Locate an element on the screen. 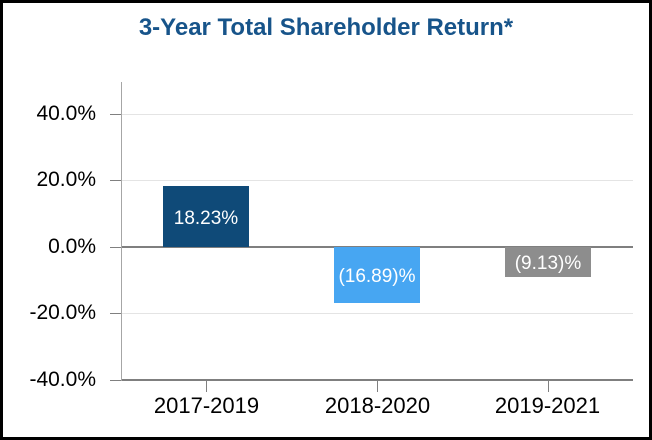 Image resolution: width=652 pixels, height=440 pixels. bar-2019-2021: (9.13)% is located at coordinates (548, 262).